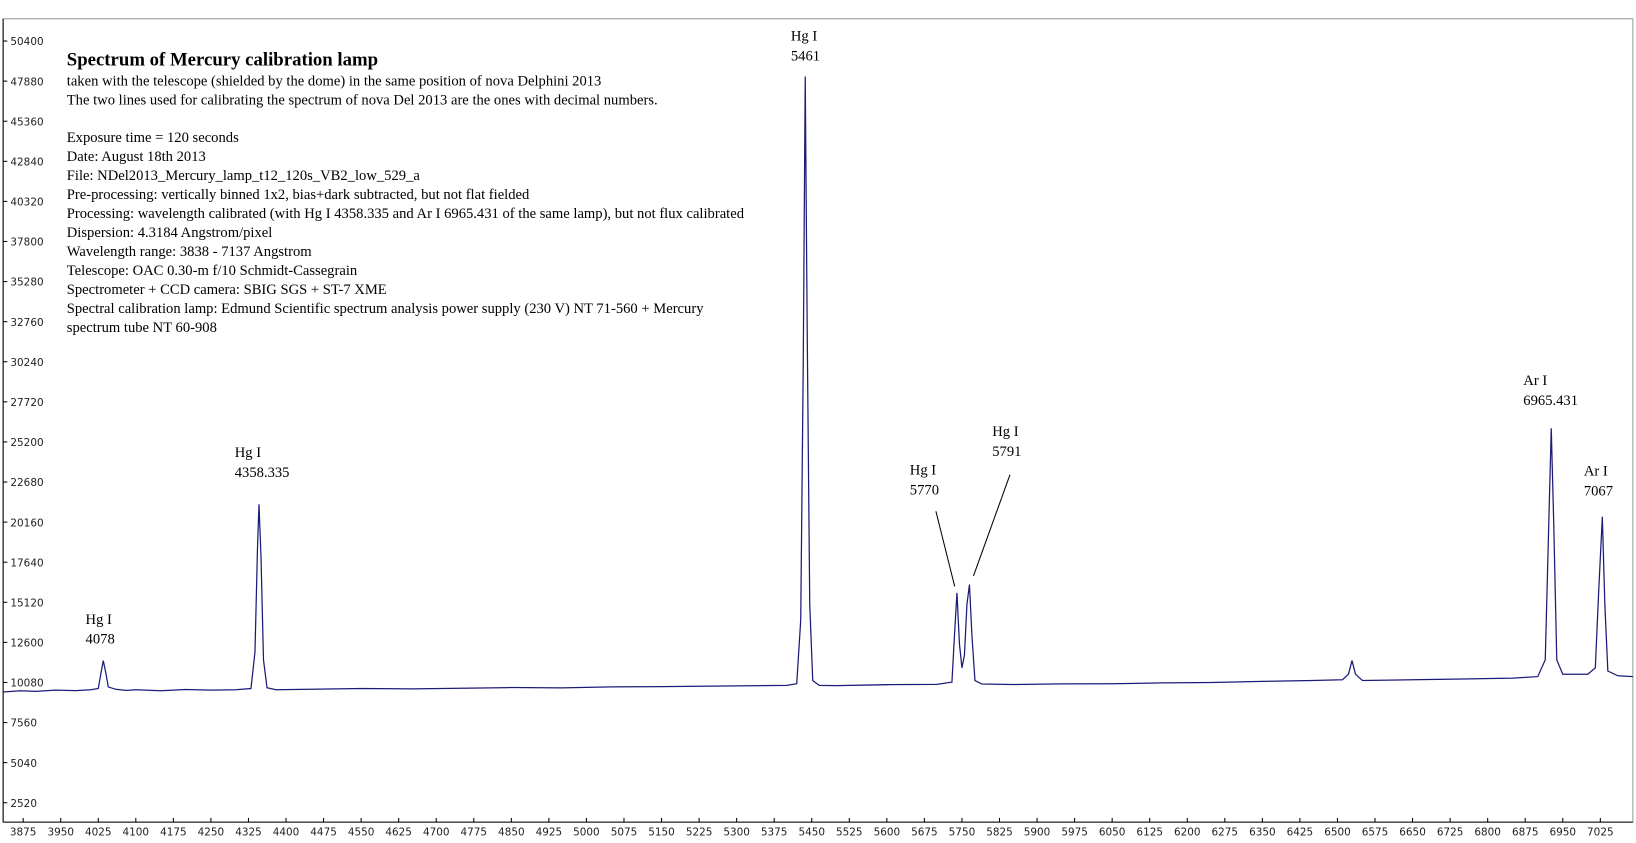 This screenshot has height=843, width=1636. What do you see at coordinates (1006, 452) in the screenshot?
I see `peak-label: 5791` at bounding box center [1006, 452].